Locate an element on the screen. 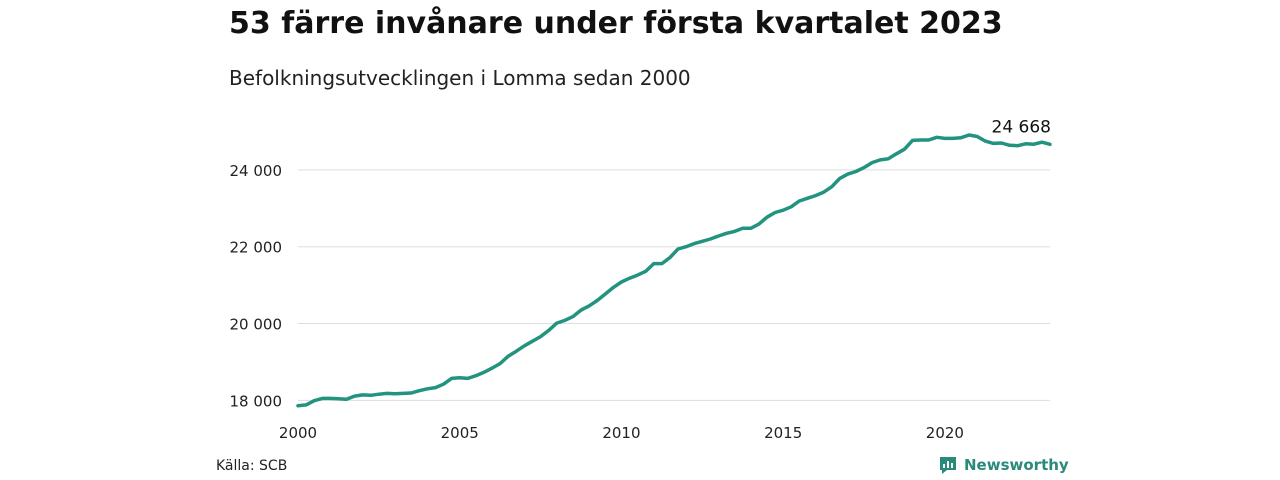 This screenshot has height=480, width=1280. brand-name: Newsworthy is located at coordinates (1016, 465).